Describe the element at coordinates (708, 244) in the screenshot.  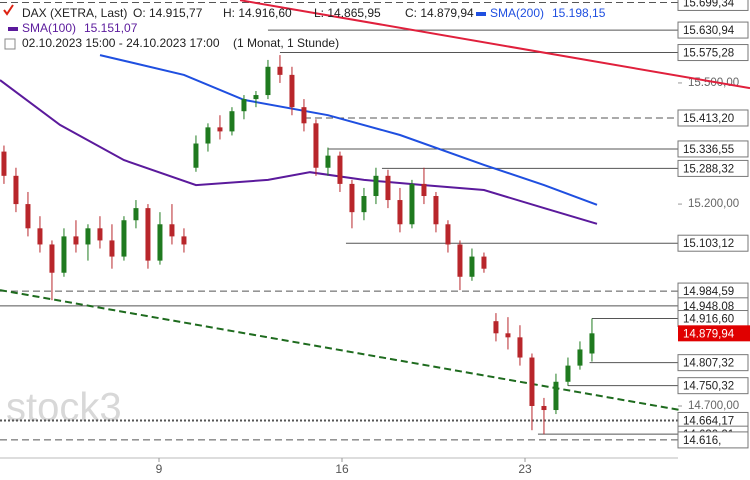
I see `level-label: 15.103,12` at that location.